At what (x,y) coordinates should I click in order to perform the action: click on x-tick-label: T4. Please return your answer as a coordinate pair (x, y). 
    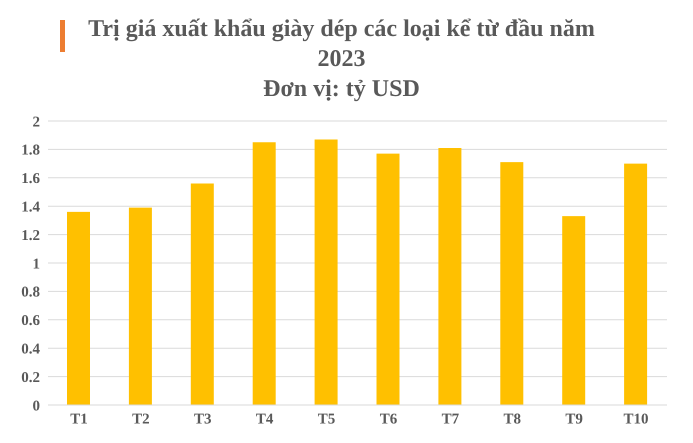
    Looking at the image, I should click on (265, 420).